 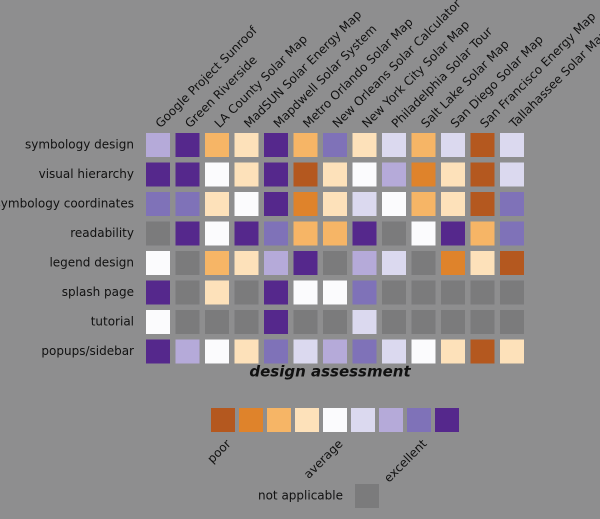 I want to click on column-label: San Francisco Energy Map, so click(x=537, y=69).